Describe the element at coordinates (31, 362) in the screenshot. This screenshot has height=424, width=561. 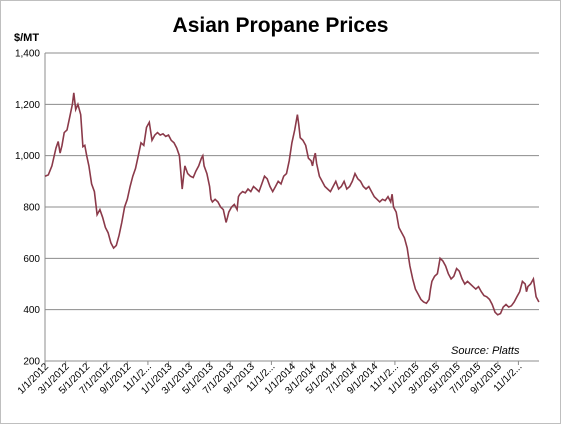
I see `y-tick-label: 200` at that location.